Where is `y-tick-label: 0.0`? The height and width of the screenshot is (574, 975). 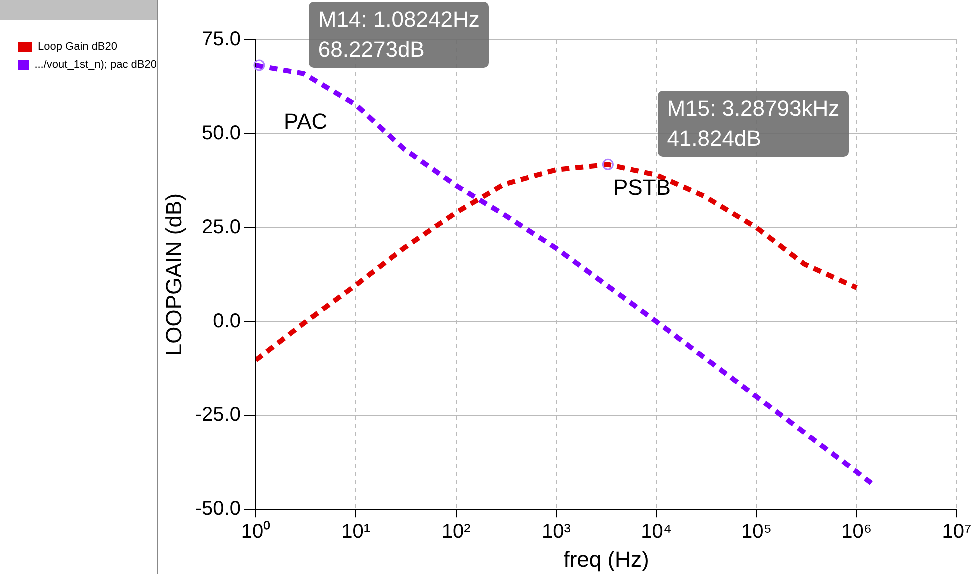
y-tick-label: 0.0 is located at coordinates (227, 321).